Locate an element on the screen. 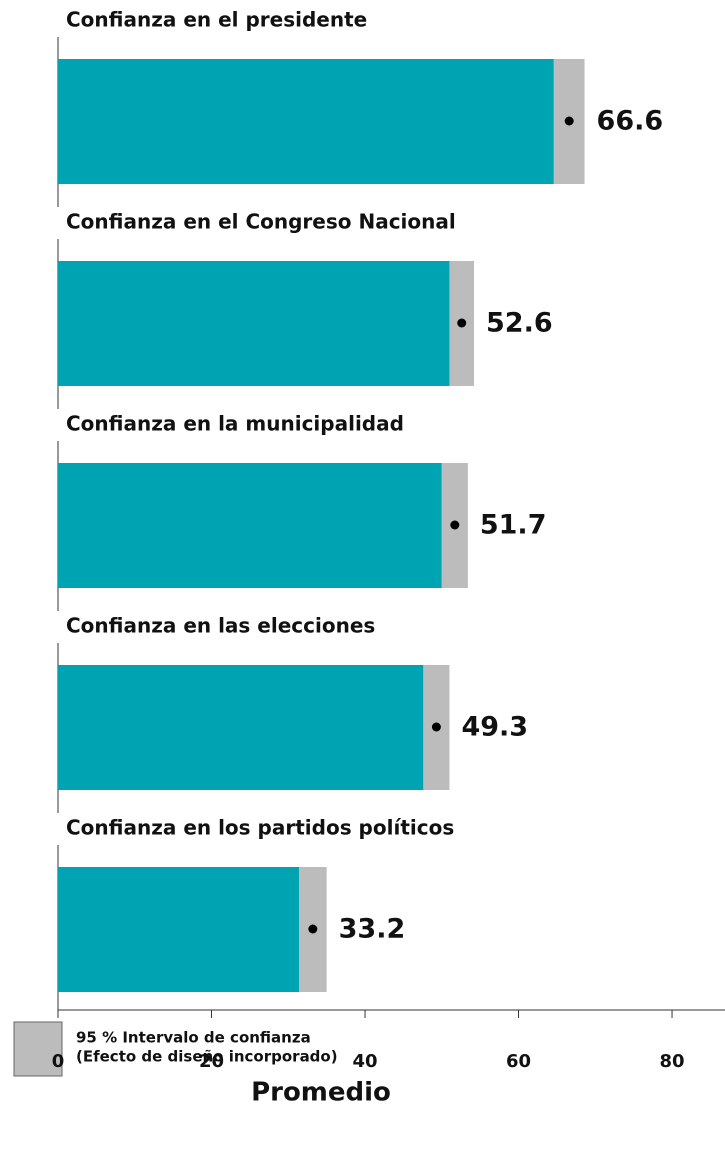 The height and width of the screenshot is (1157, 725). value-label: 51.7 is located at coordinates (513, 525).